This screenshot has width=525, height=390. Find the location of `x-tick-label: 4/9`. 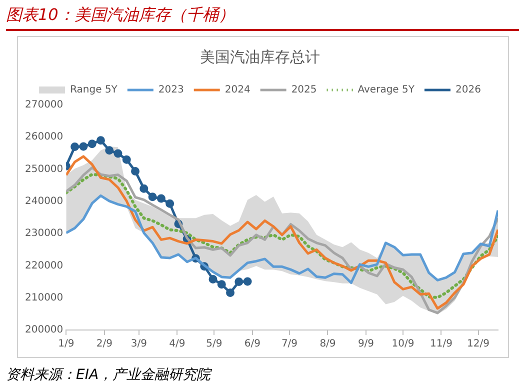

x-tick-label: 4/9 is located at coordinates (177, 344).